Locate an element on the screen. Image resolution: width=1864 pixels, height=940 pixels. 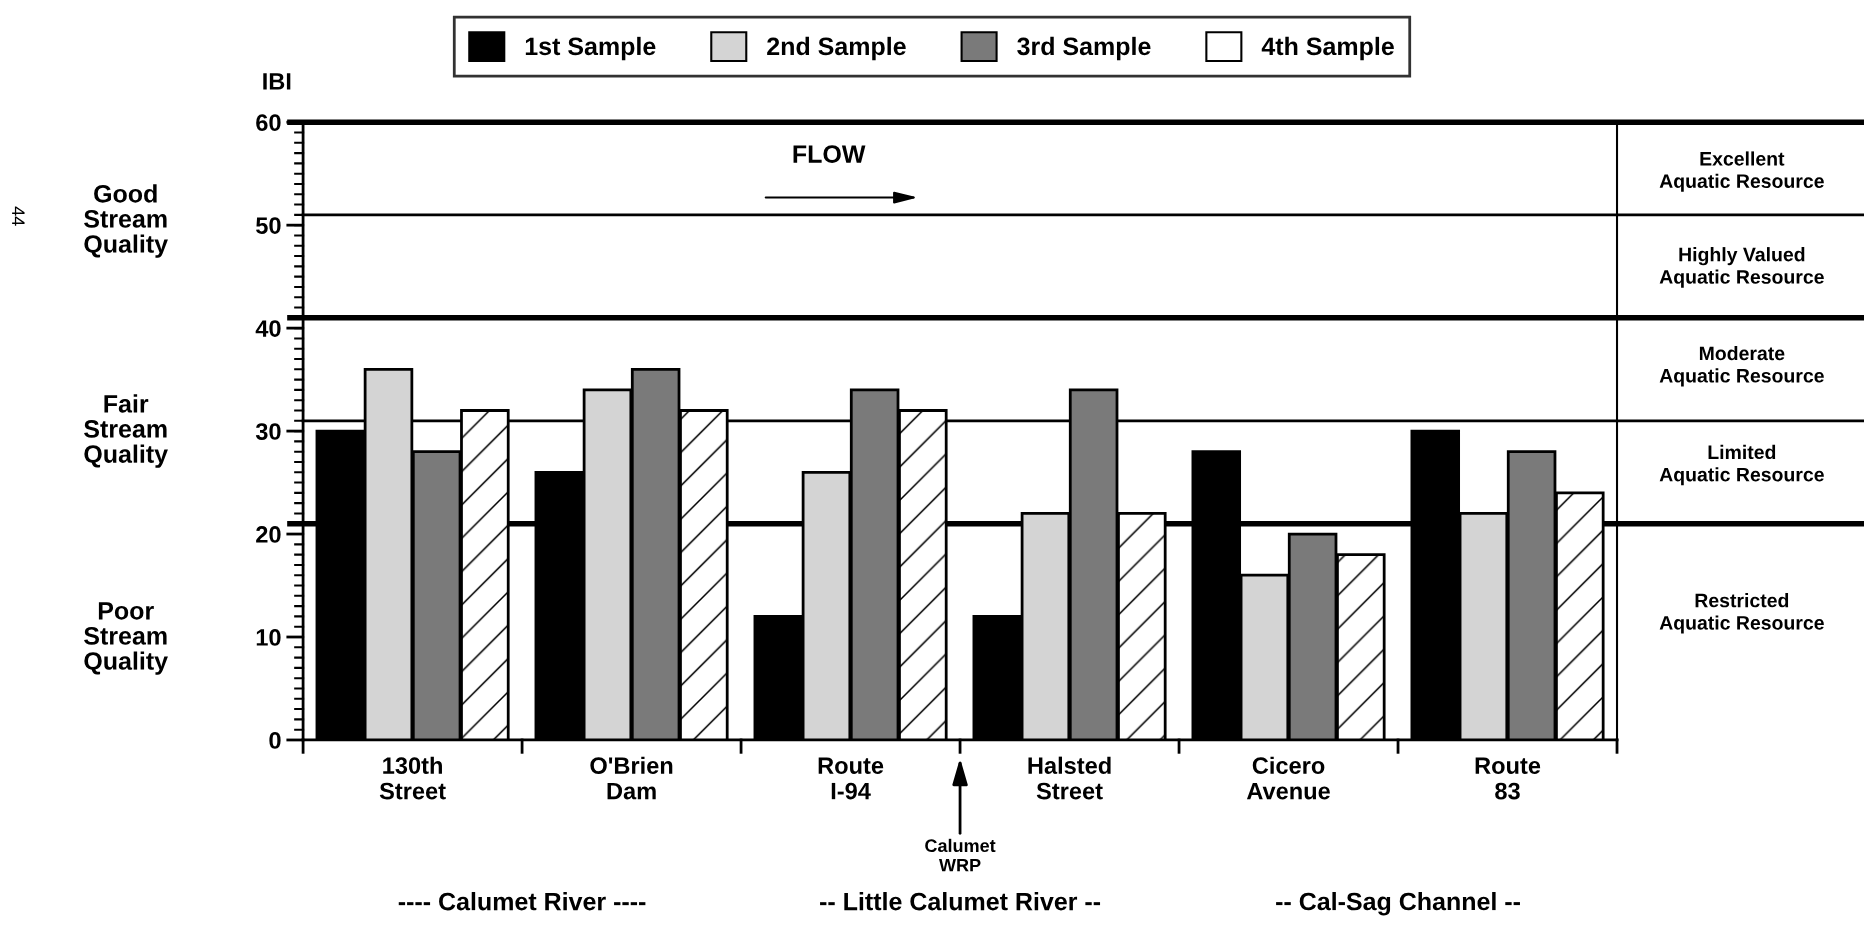
text: Limited Aquatic Resource is located at coordinates (1741, 465).